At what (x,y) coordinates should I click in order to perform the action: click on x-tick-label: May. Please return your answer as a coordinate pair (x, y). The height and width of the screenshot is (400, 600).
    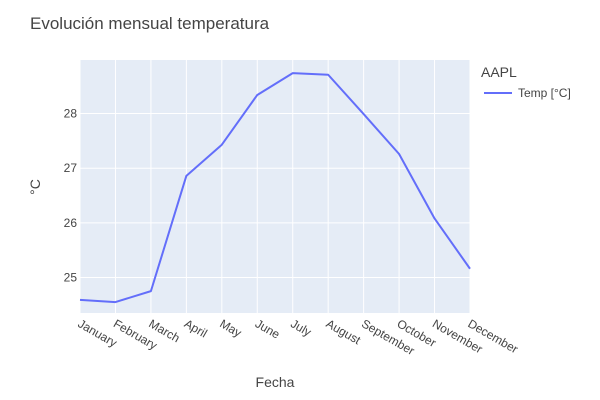
    Looking at the image, I should click on (230, 327).